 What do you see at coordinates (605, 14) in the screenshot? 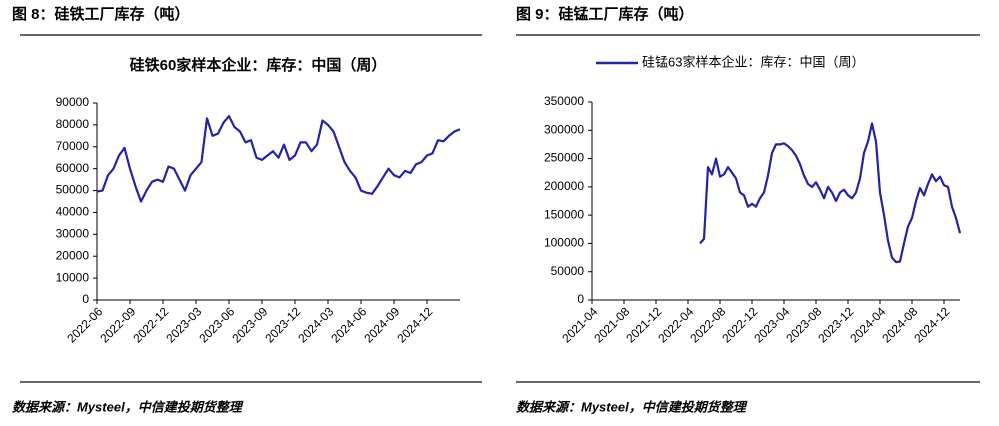
I see `figure-caption: 图 9：硅锰工厂库存（吨）` at bounding box center [605, 14].